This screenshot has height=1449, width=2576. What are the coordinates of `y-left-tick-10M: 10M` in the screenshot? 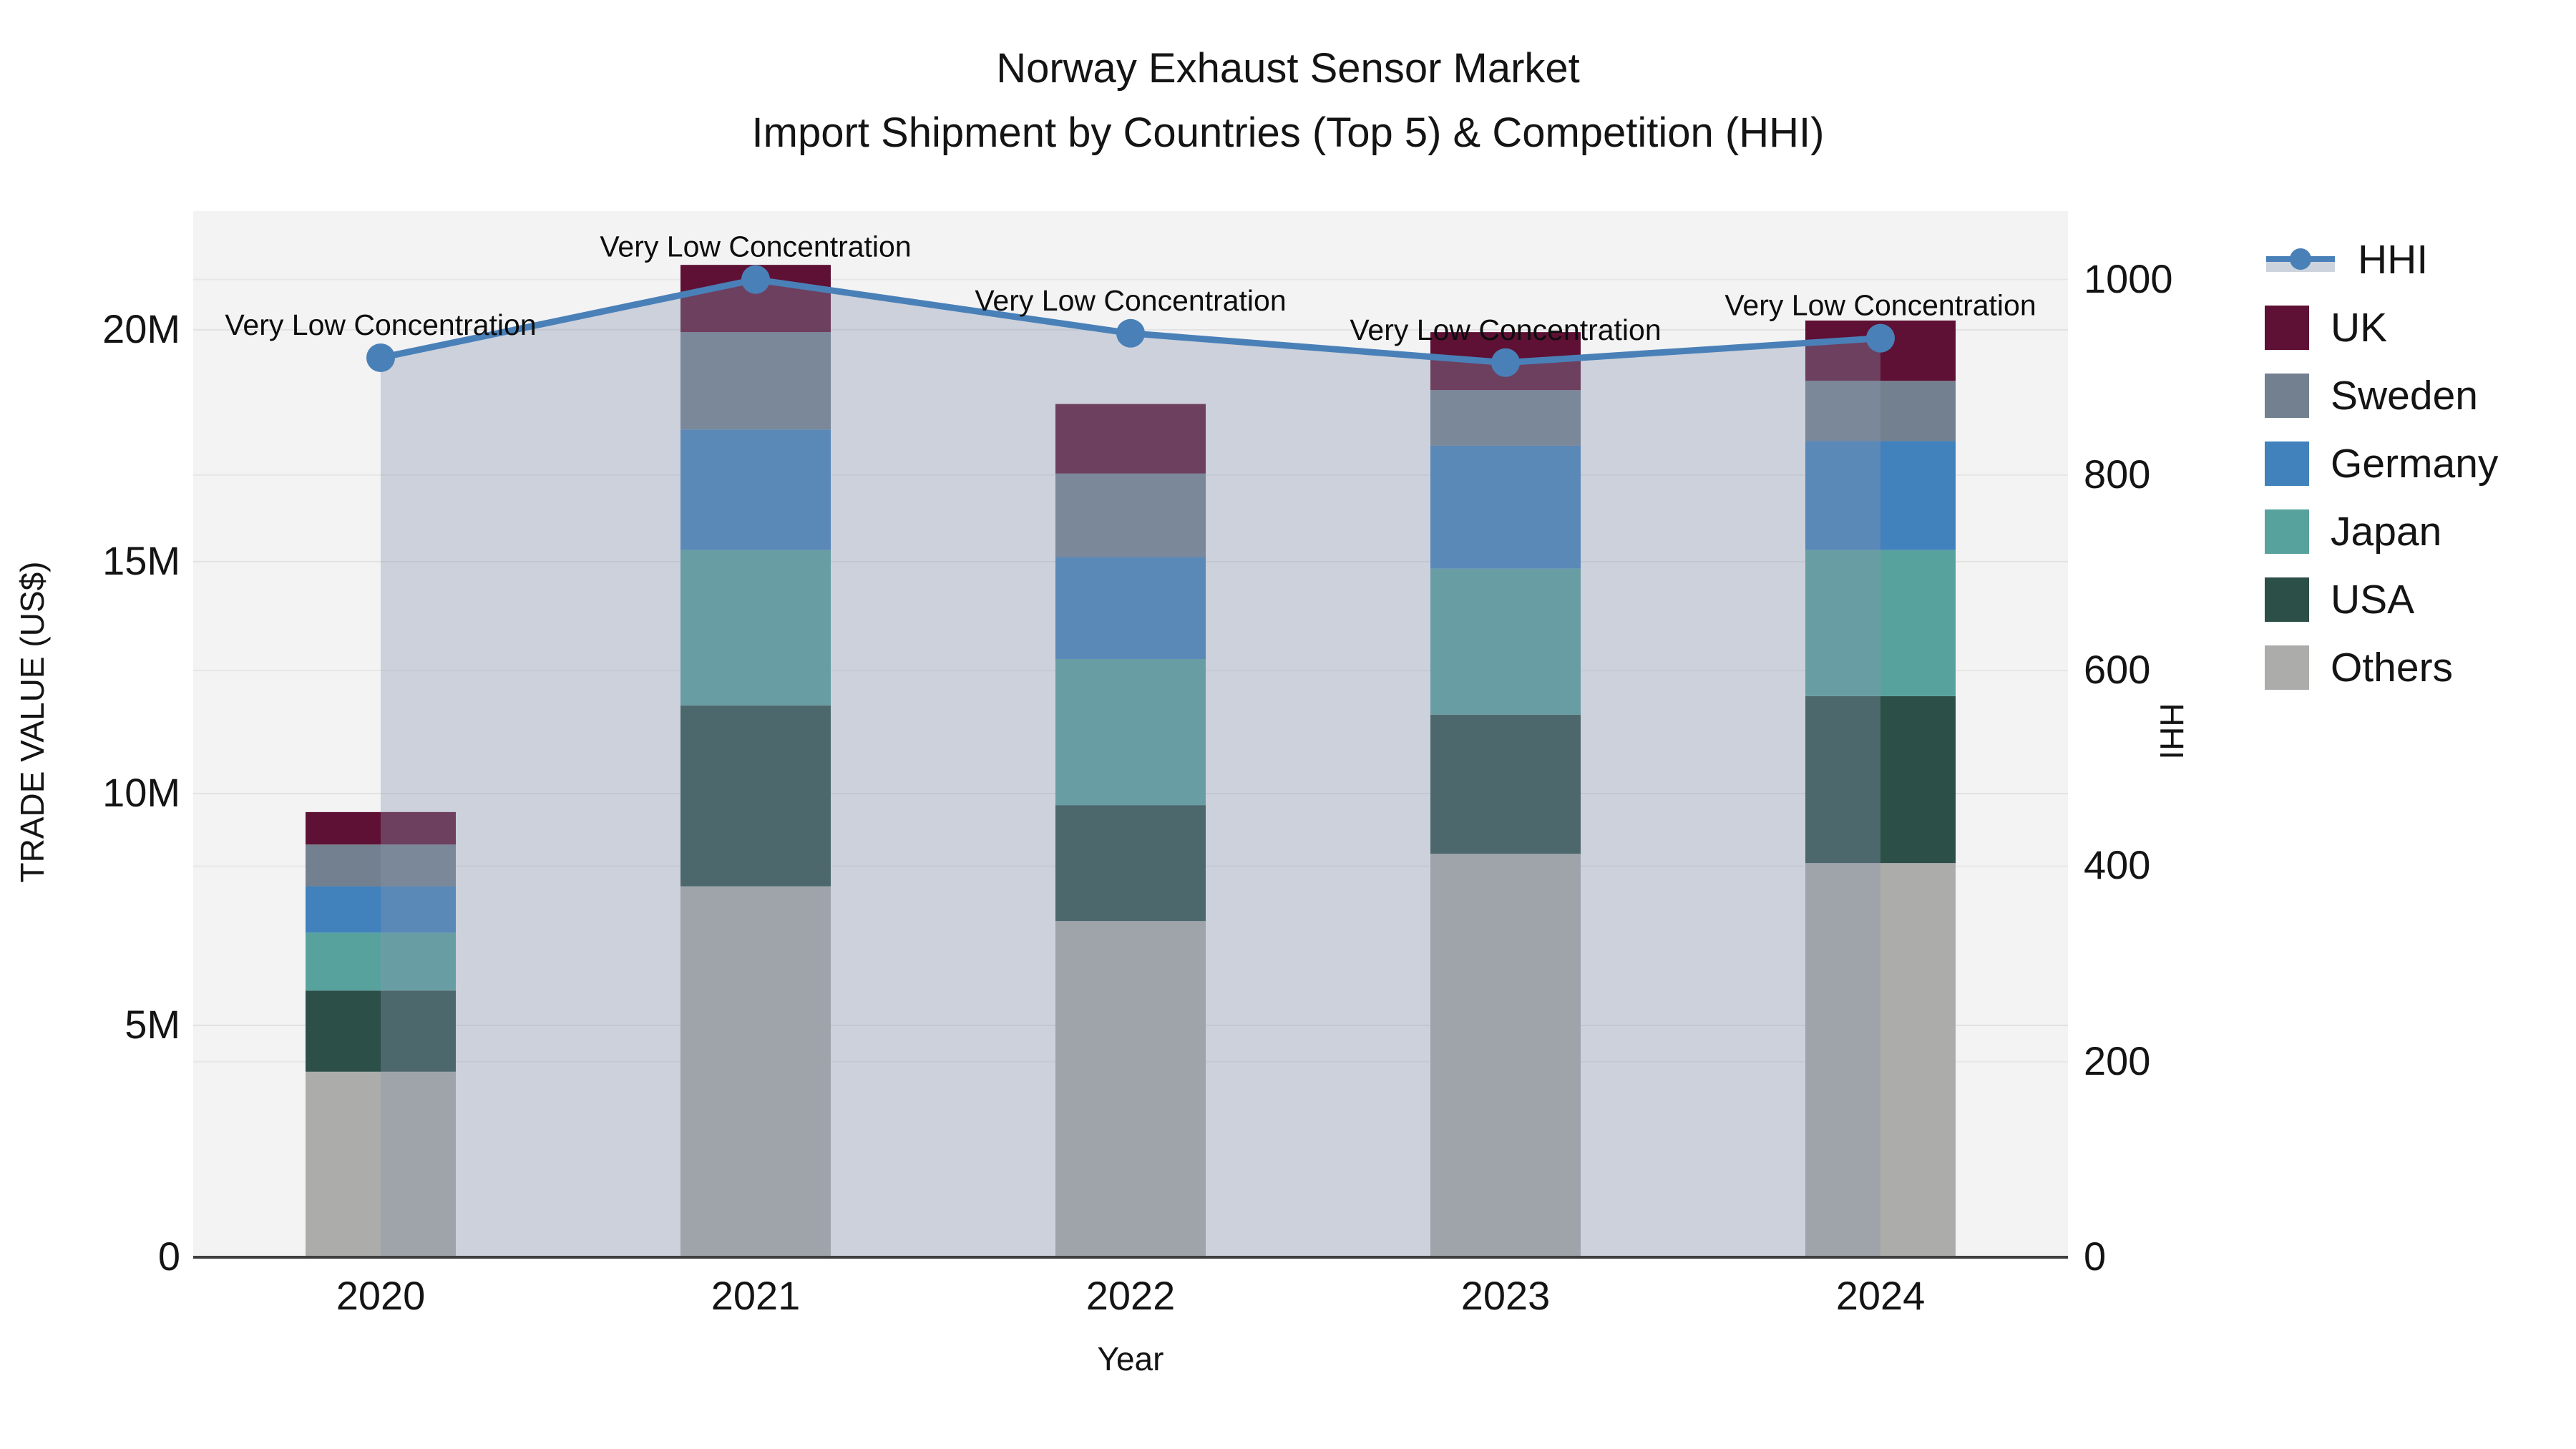 It's located at (141, 792).